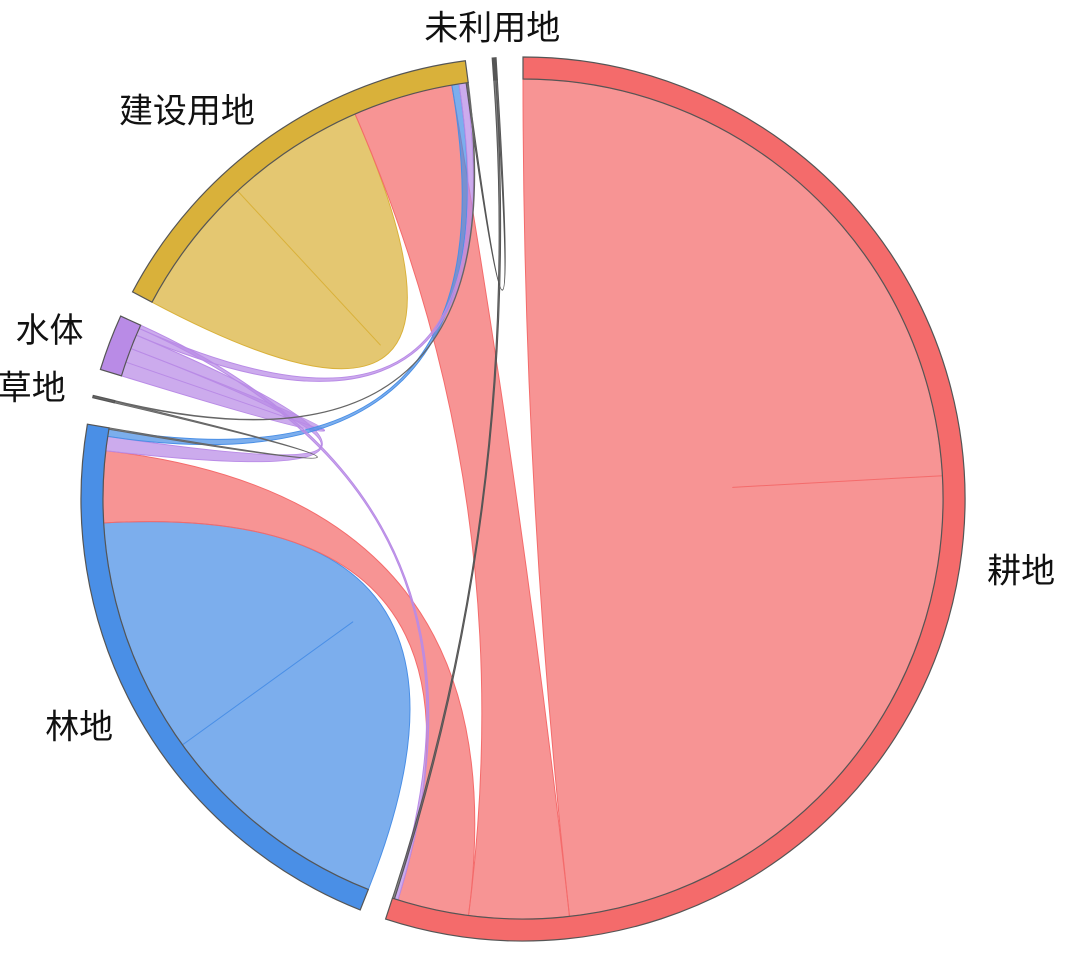  I want to click on sector-label: 林地, so click(79, 728).